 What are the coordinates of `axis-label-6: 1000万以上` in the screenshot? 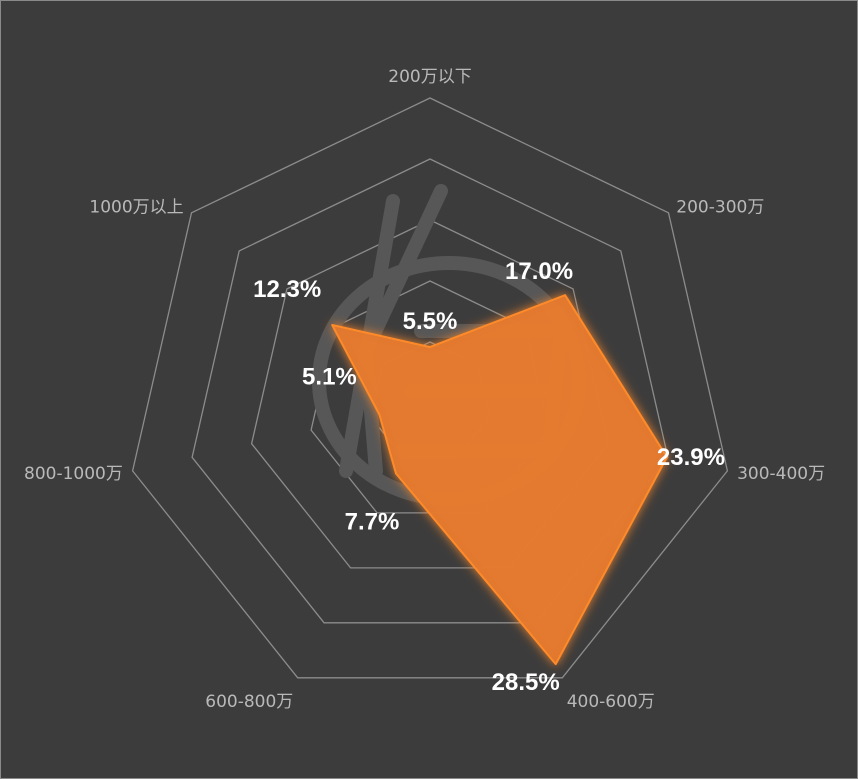 It's located at (136, 208).